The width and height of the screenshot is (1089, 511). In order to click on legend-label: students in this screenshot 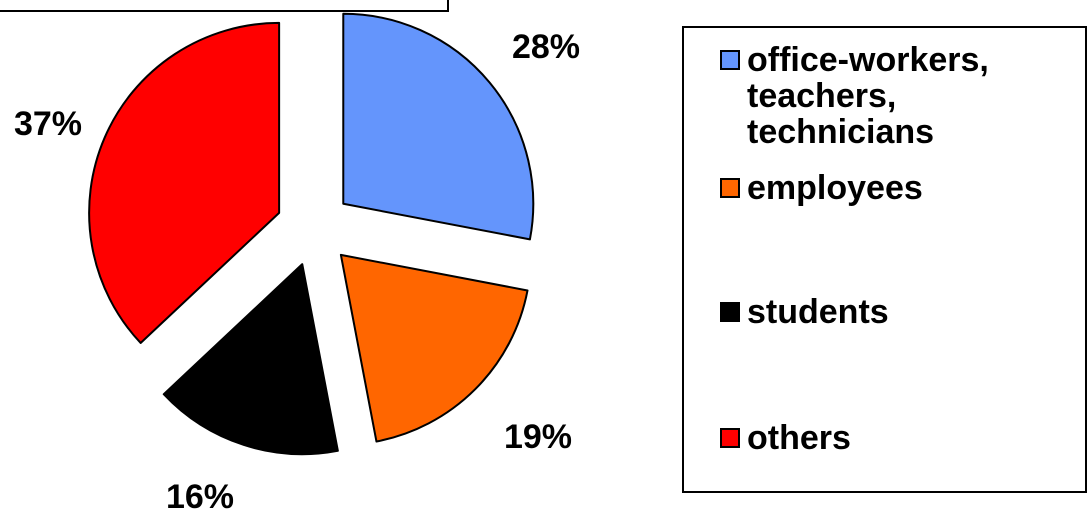, I will do `click(818, 312)`.